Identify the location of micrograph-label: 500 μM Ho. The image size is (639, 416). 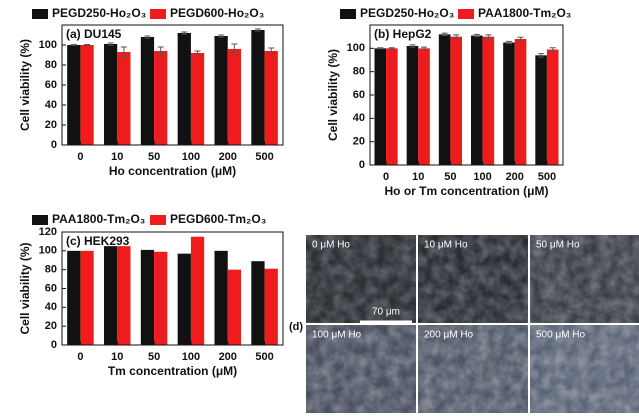
(561, 335).